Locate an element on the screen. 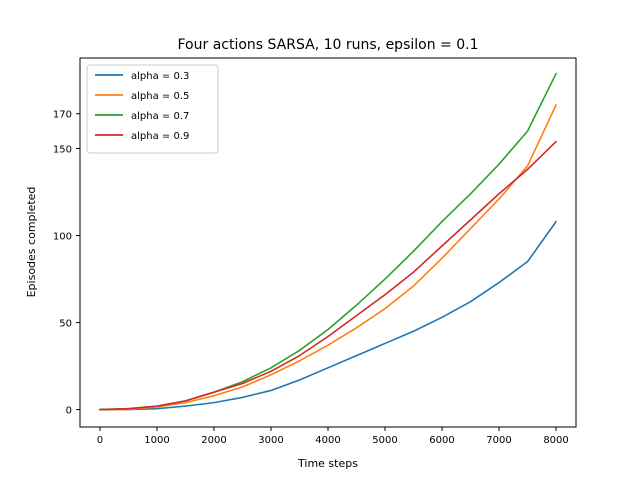 Image resolution: width=640 pixels, height=480 pixels. x-tick-label: 1000 is located at coordinates (156, 440).